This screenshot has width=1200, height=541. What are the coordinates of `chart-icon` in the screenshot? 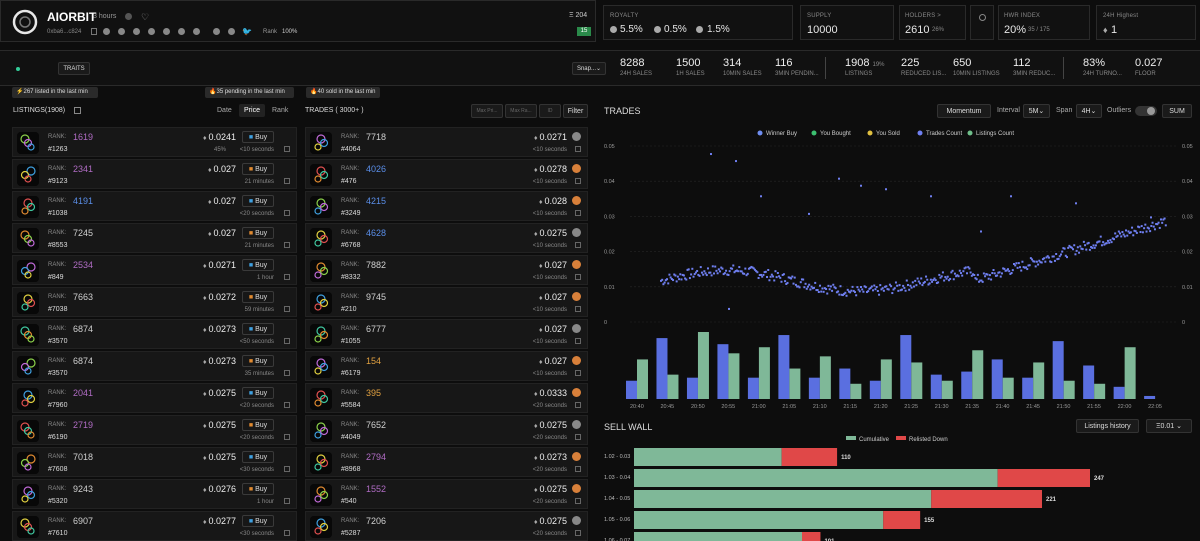 It's located at (982, 17).